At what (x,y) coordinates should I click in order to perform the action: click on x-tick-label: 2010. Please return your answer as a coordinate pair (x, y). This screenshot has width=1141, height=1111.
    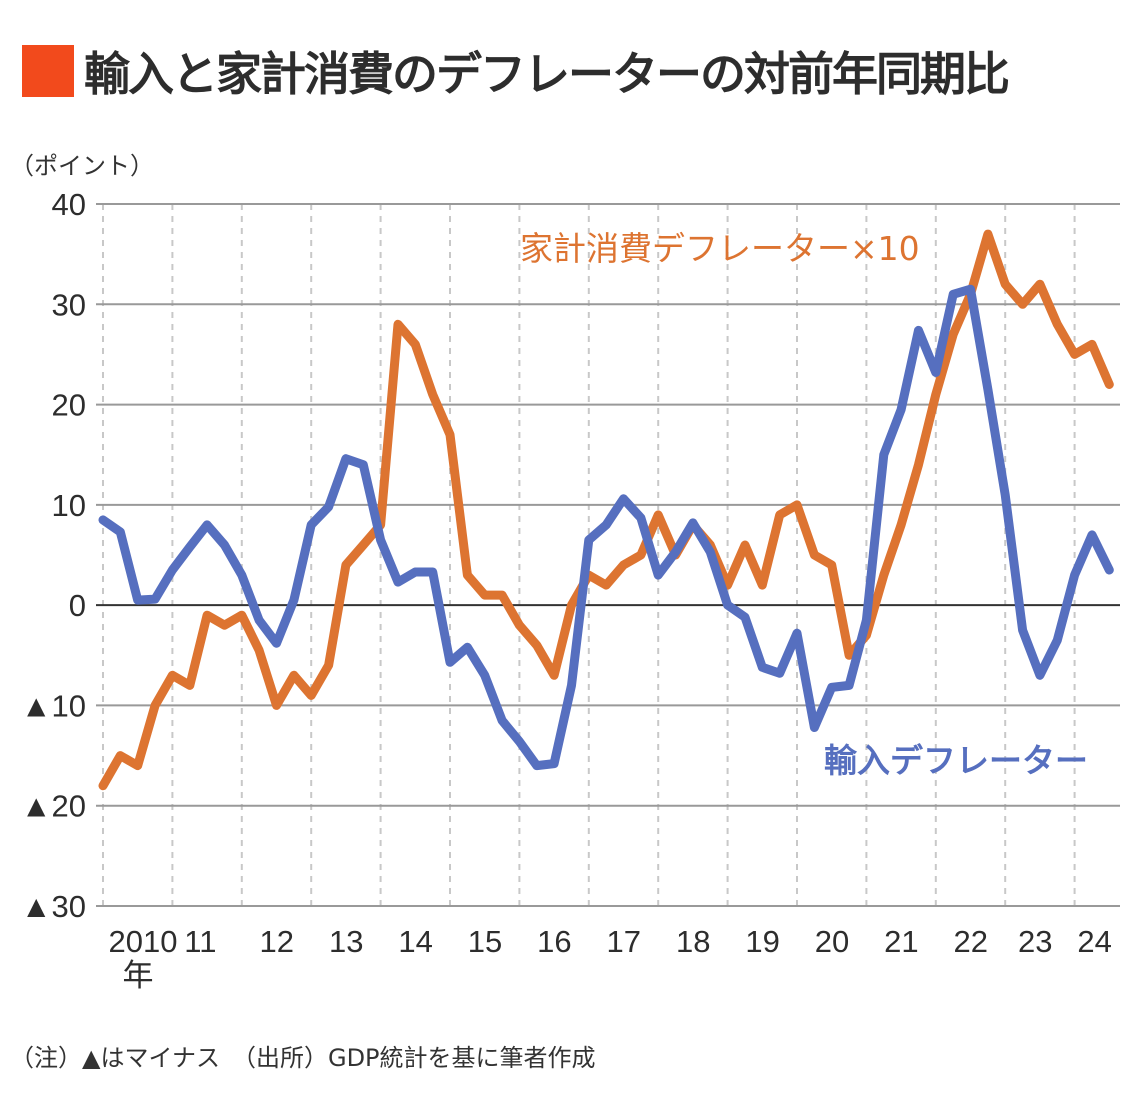
    Looking at the image, I should click on (143, 941).